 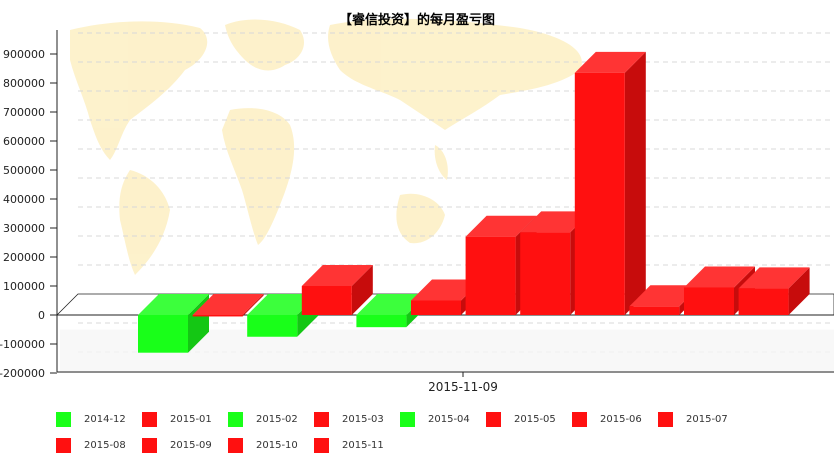 I want to click on legend-item: 2015-06, so click(x=615, y=419).